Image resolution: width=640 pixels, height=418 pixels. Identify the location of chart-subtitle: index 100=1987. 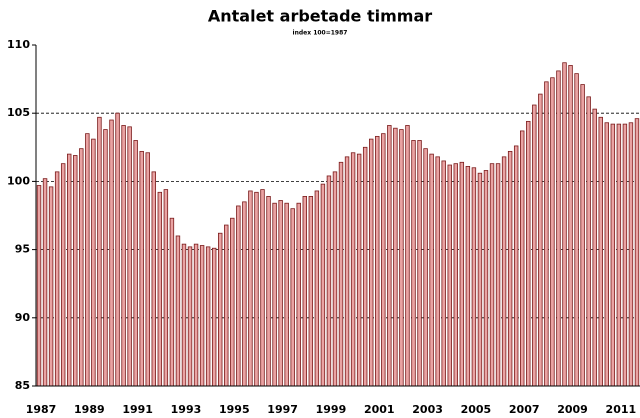
(320, 33).